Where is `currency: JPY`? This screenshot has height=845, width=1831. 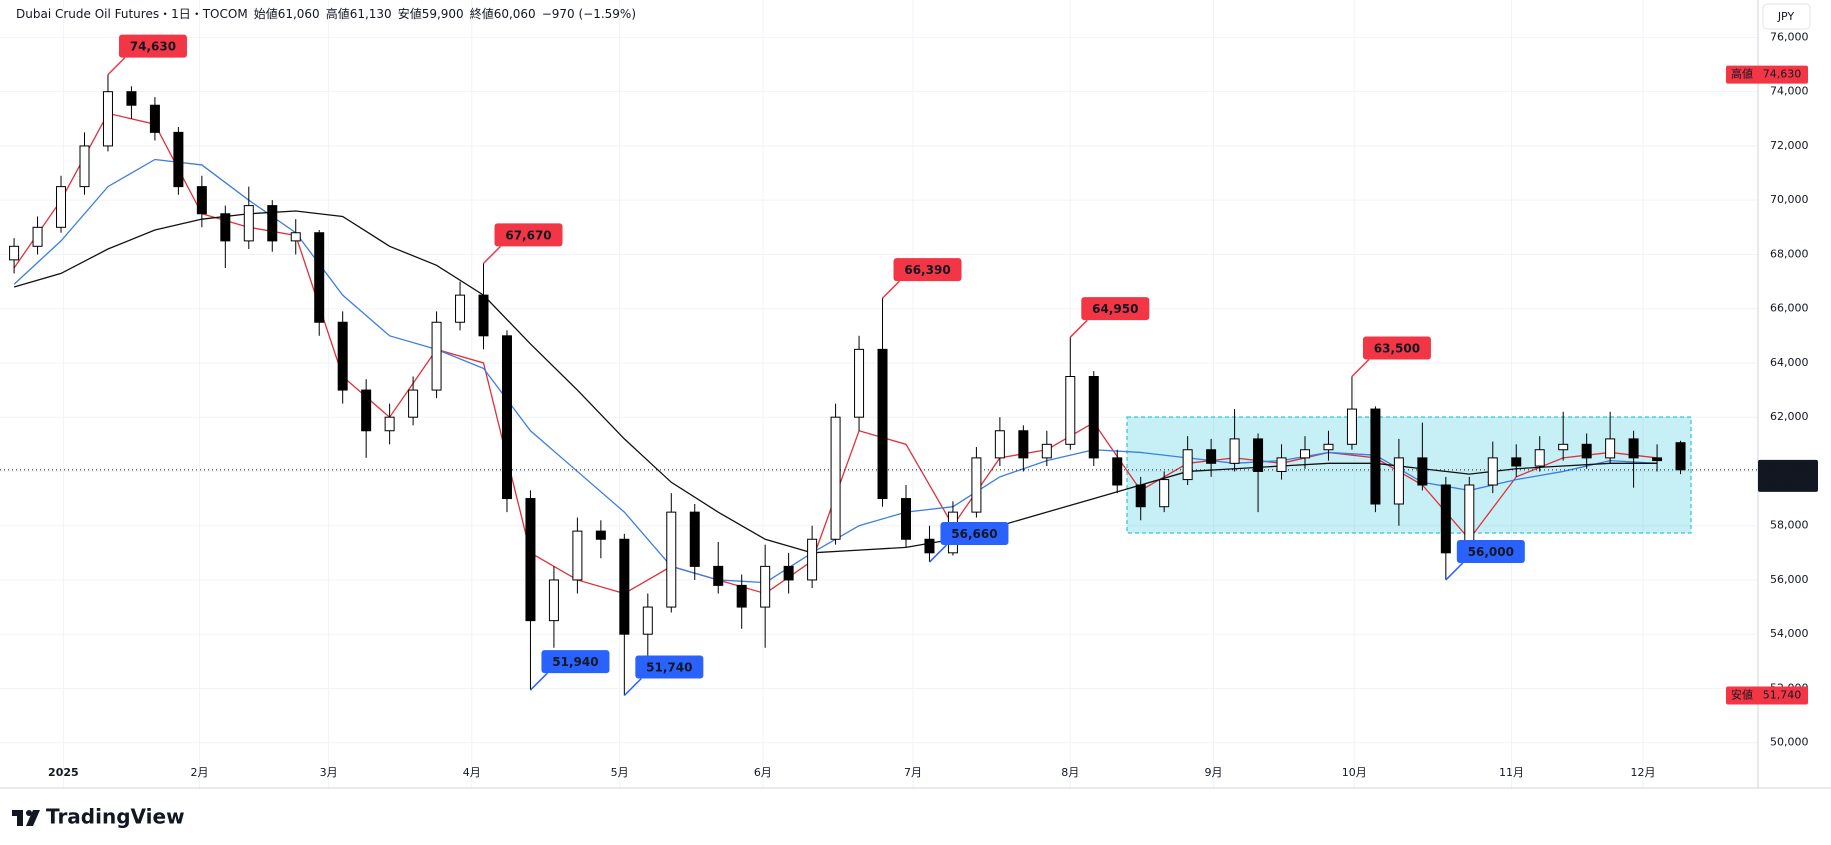
currency: JPY is located at coordinates (1786, 16).